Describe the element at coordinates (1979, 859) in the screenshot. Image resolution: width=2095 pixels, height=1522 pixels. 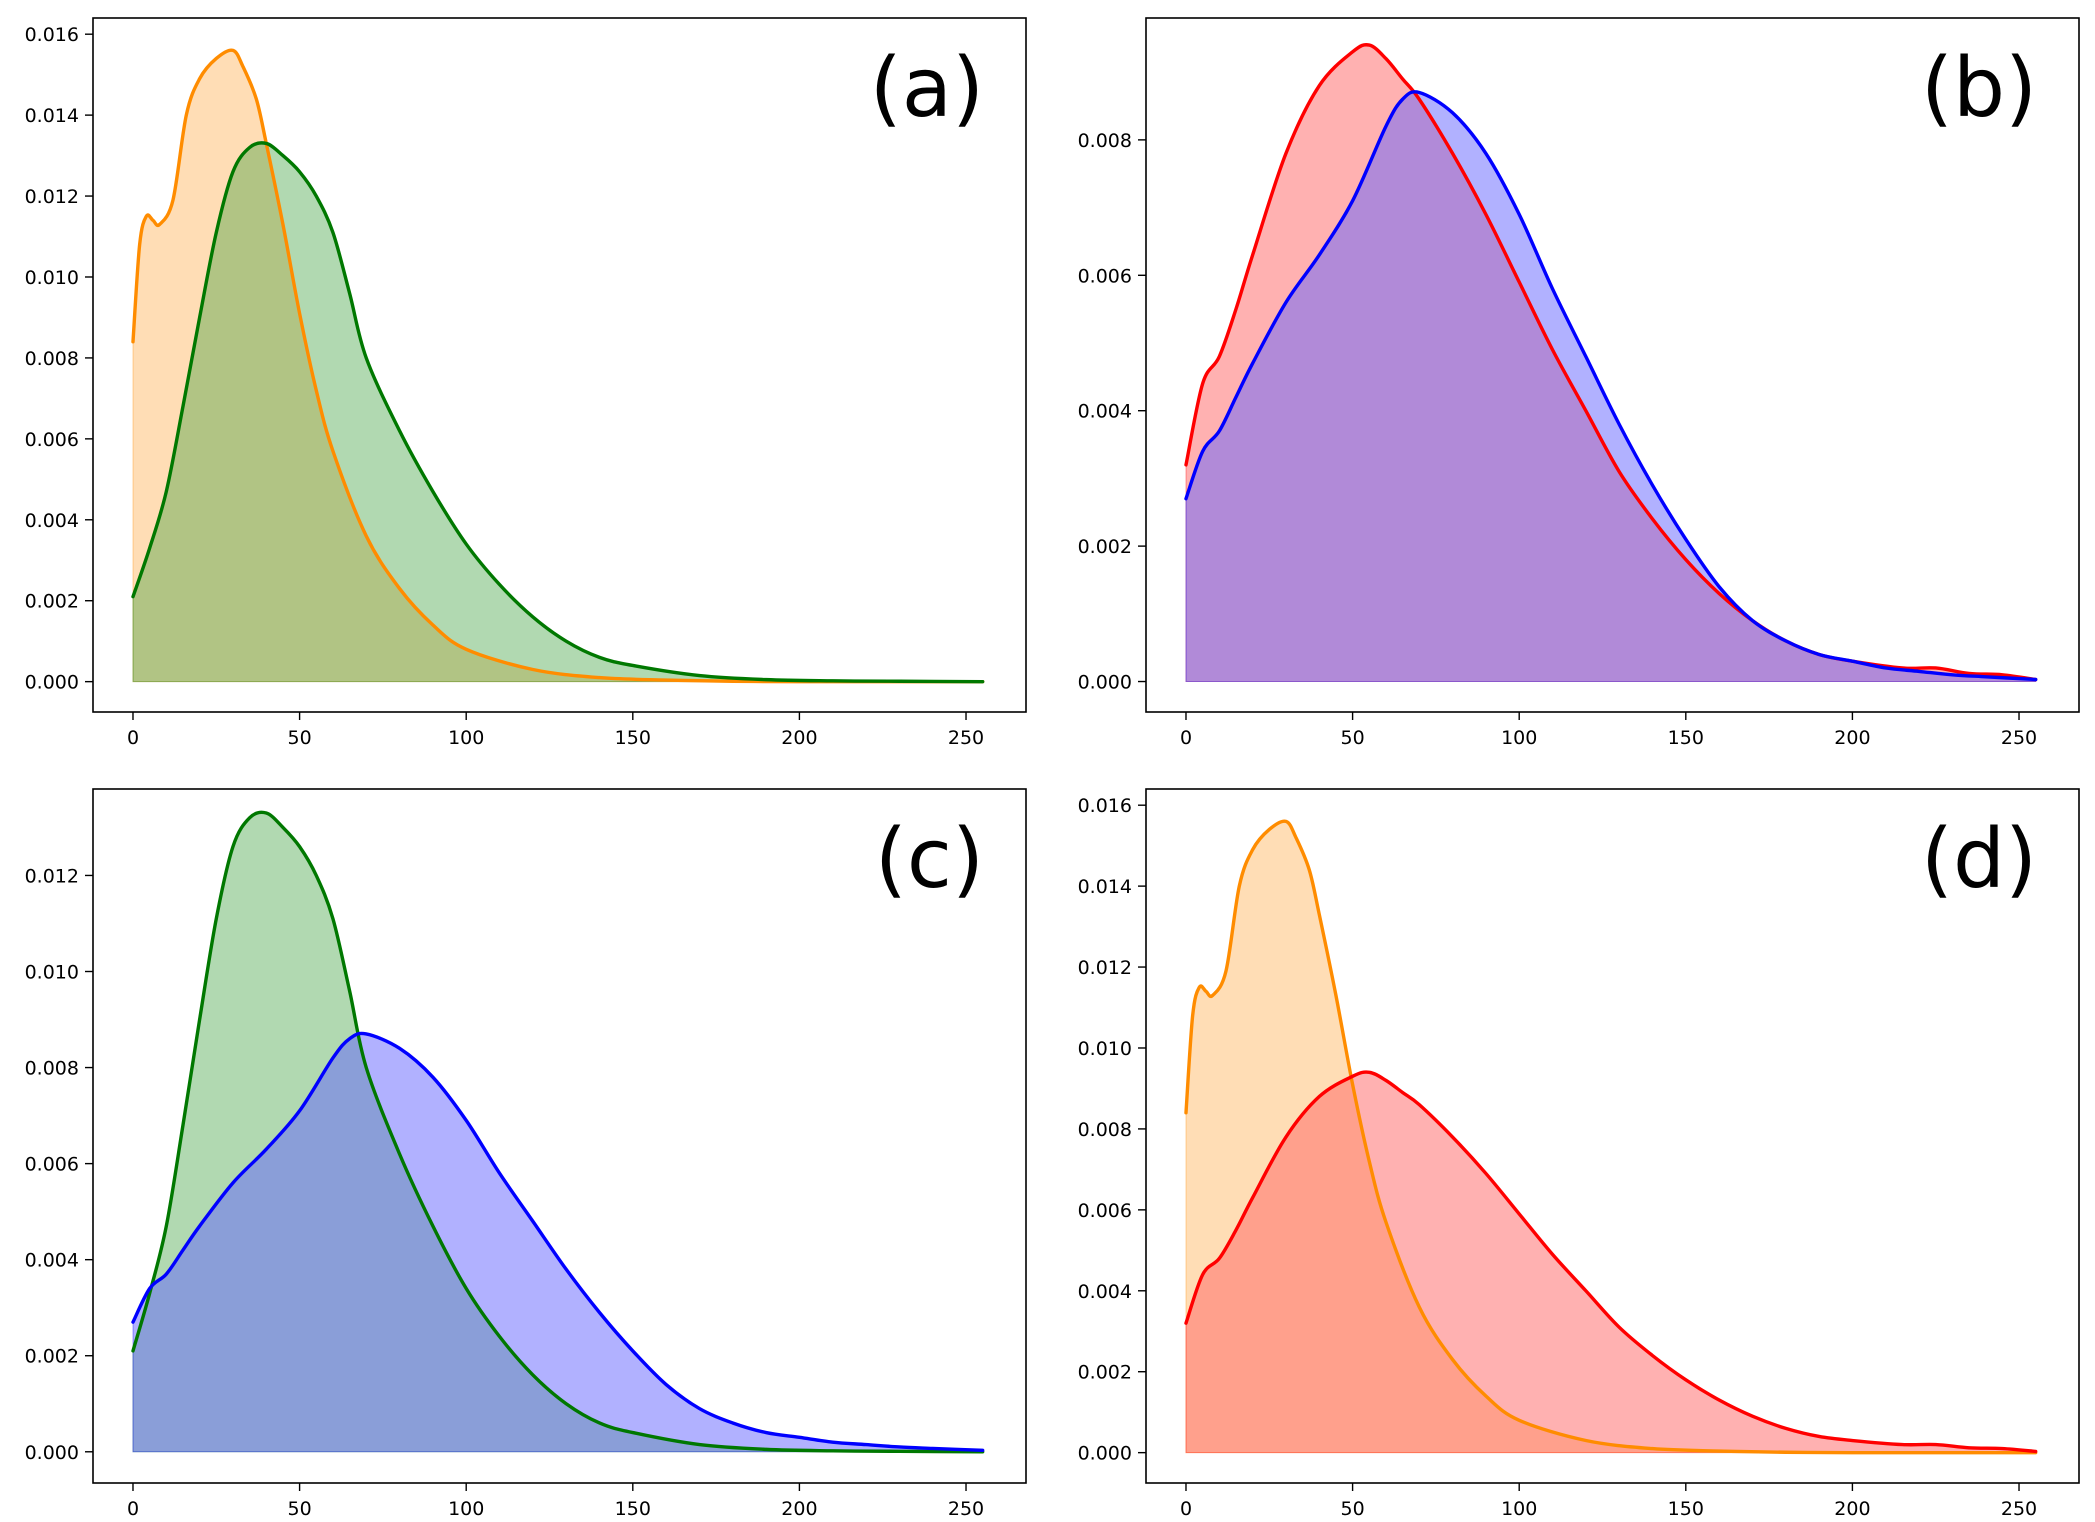
I see `panel-label: (d)` at that location.